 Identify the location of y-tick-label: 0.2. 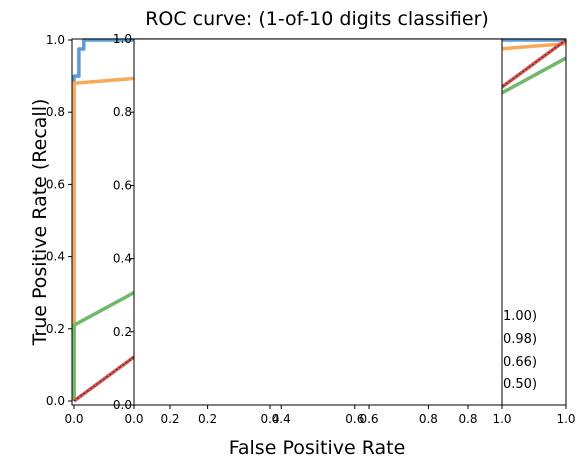
(55, 329).